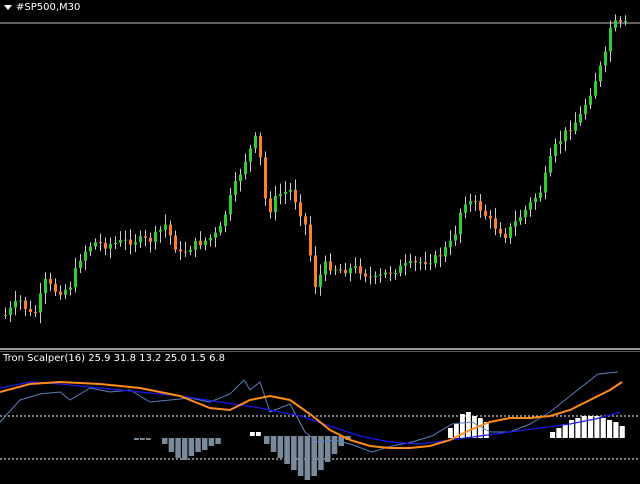  Describe the element at coordinates (320, 349) in the screenshot. I see `chart-divider` at that location.